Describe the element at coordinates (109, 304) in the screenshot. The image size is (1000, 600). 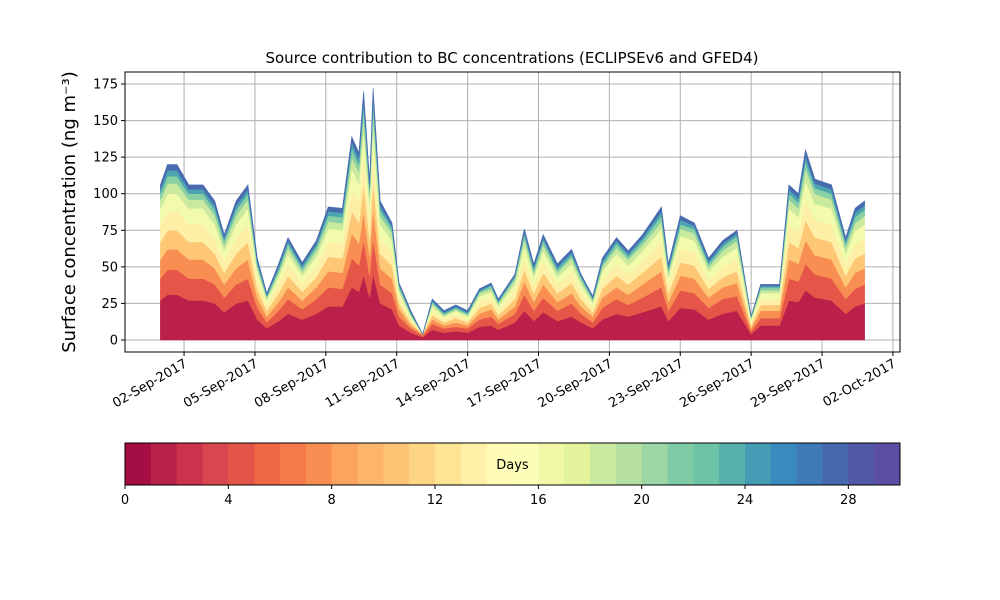
I see `y-tick-label: 25` at that location.